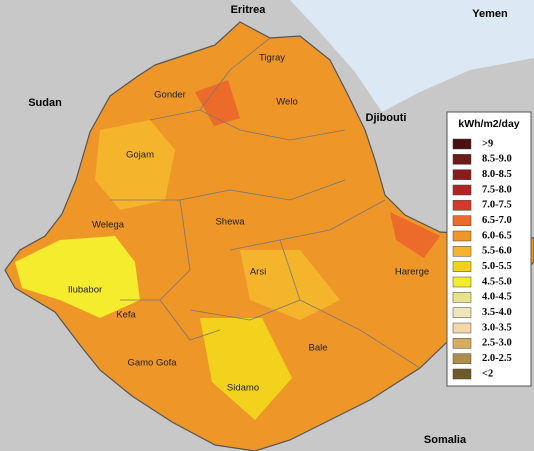 This screenshot has height=451, width=534. Describe the element at coordinates (258, 272) in the screenshot. I see `region-label: Arsi` at that location.